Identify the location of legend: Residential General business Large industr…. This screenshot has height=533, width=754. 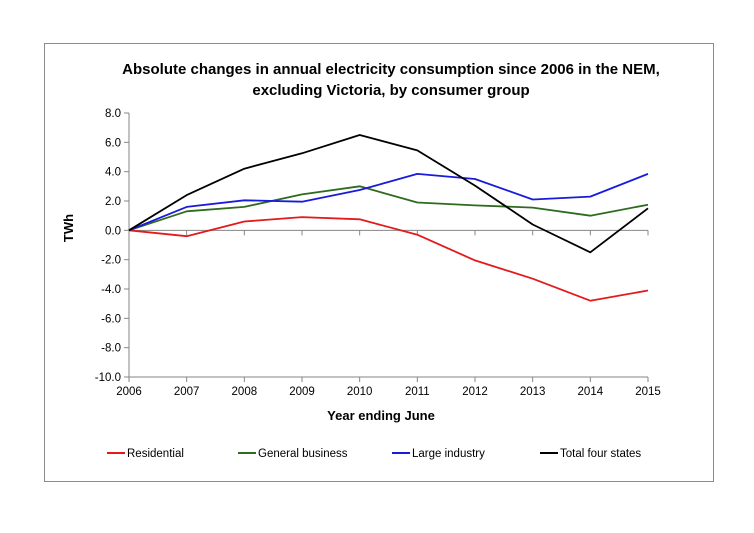
(374, 454).